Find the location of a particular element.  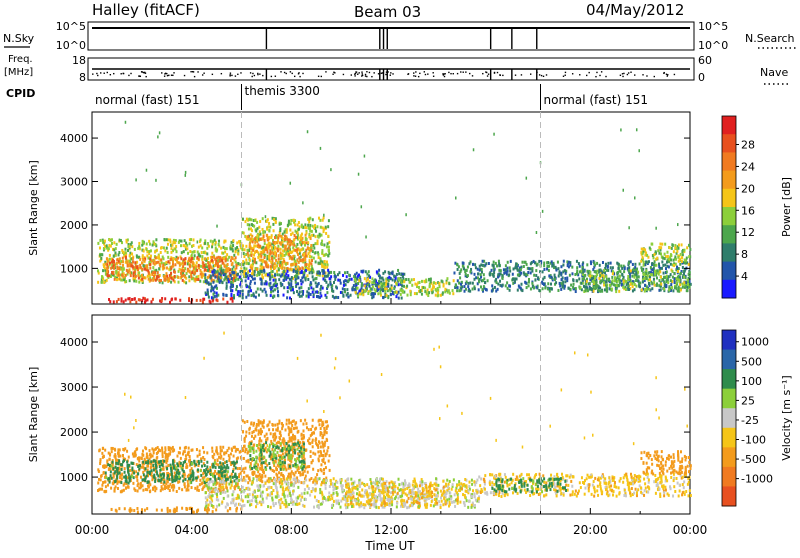

freq-tick-bottom: 8 is located at coordinates (82, 77).